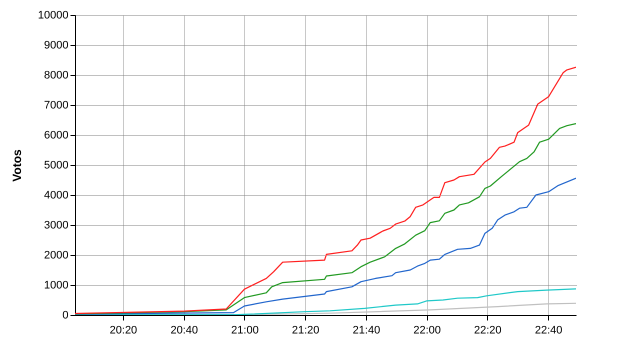 Image resolution: width=640 pixels, height=350 pixels. I want to click on x-tick-label: 21:20, so click(306, 330).